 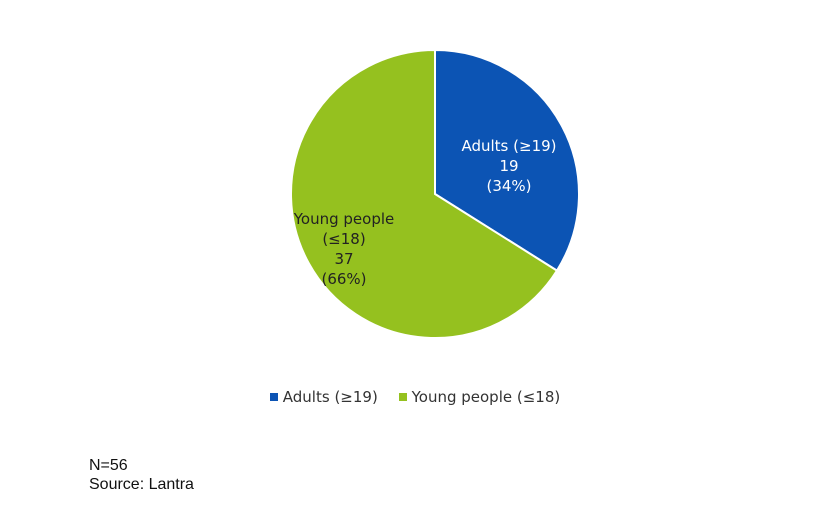 What do you see at coordinates (486, 397) in the screenshot?
I see `legend-label-young-people: Young people (≤18)` at bounding box center [486, 397].